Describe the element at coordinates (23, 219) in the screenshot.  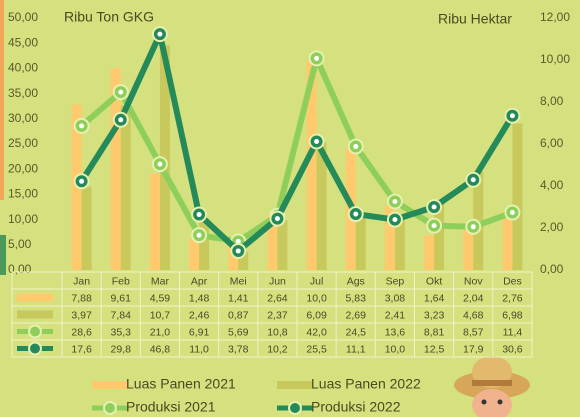
I see `y-tick-label: 10,00` at that location.